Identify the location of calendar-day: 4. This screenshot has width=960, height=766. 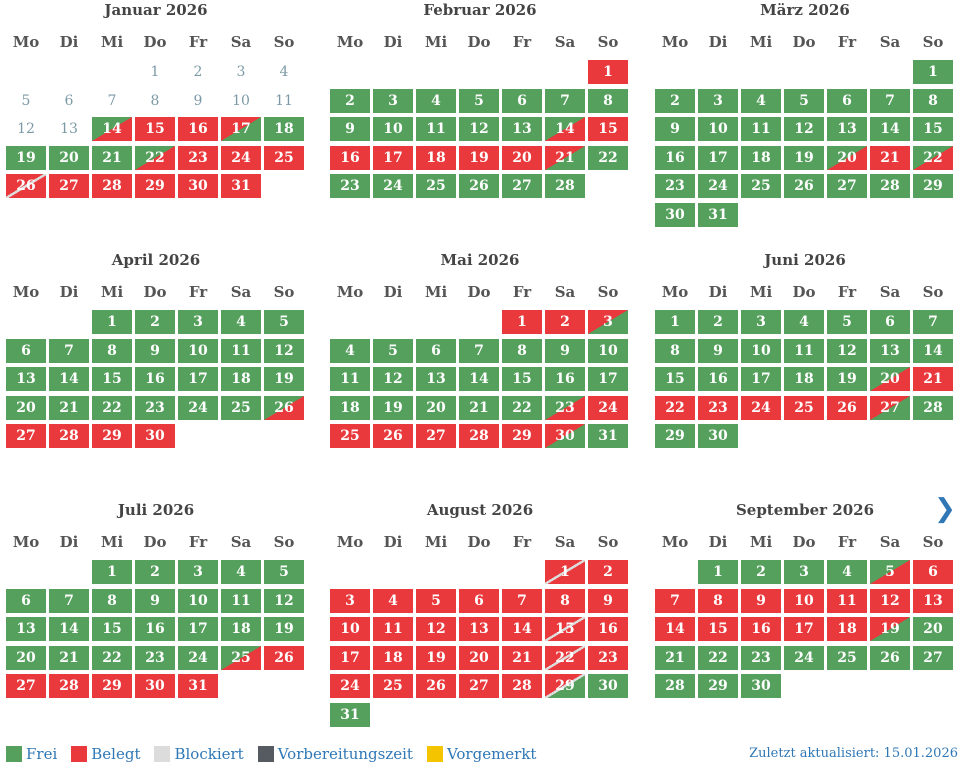
(241, 572).